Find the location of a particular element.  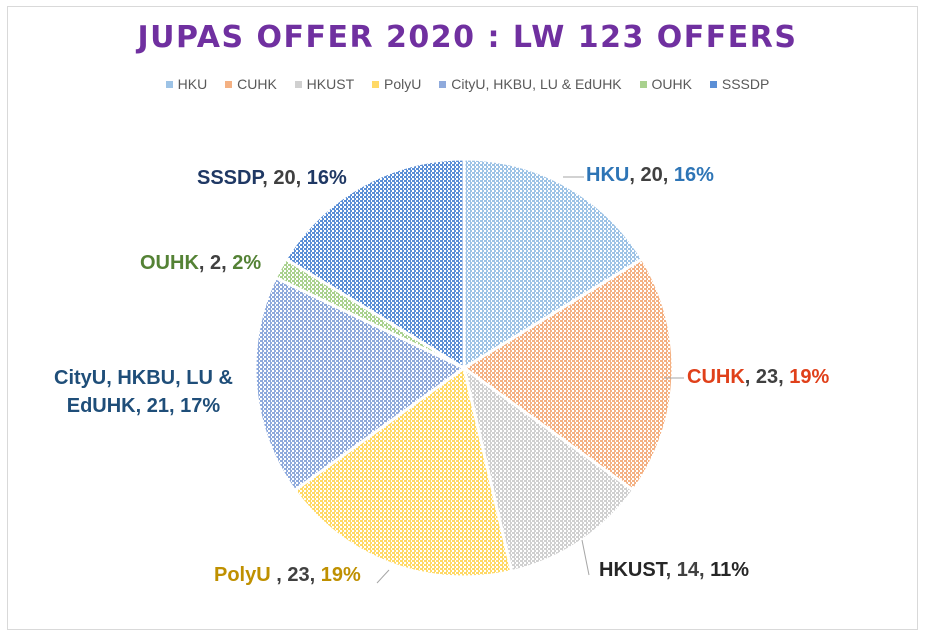

data-label-sssdp: SSSDP, 20, 16% is located at coordinates (272, 178).